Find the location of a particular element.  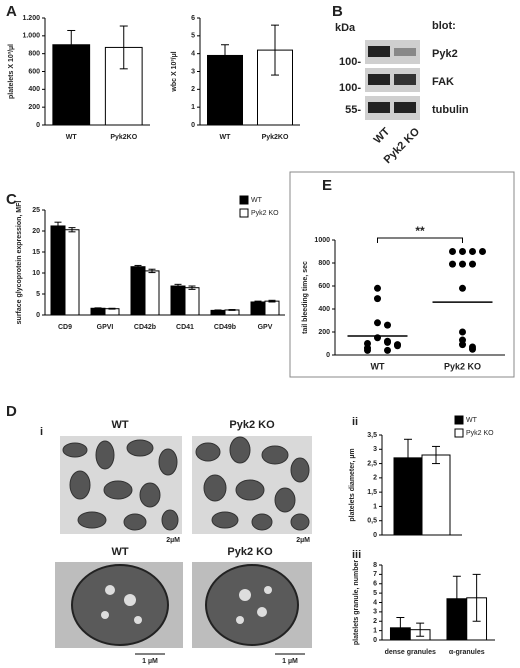

protein: Pyk2 is located at coordinates (445, 54).